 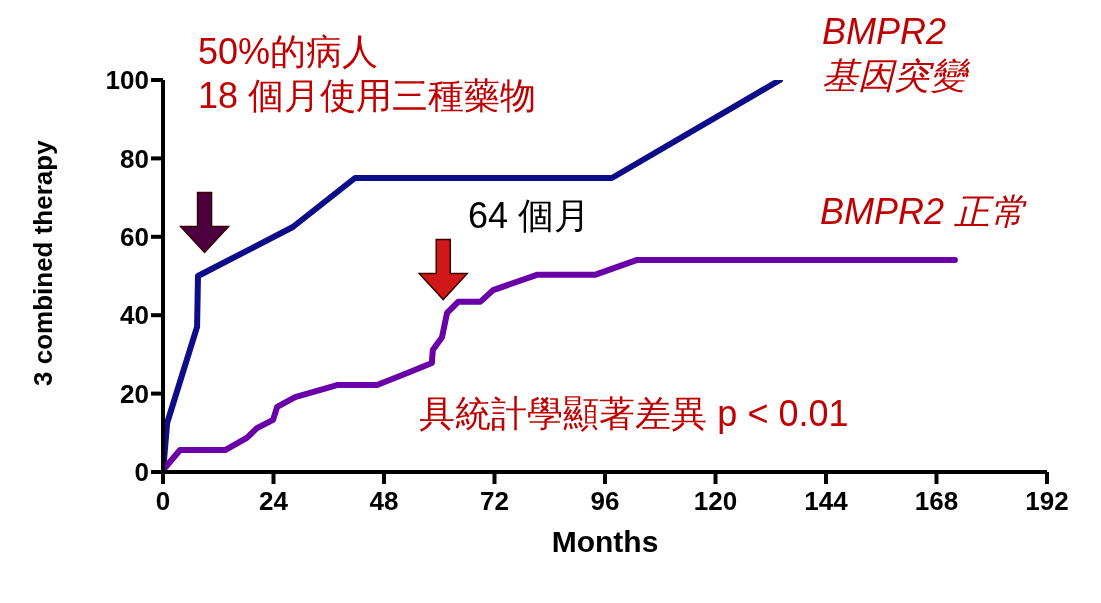 I want to click on text: 50%的病人, so click(x=288, y=52).